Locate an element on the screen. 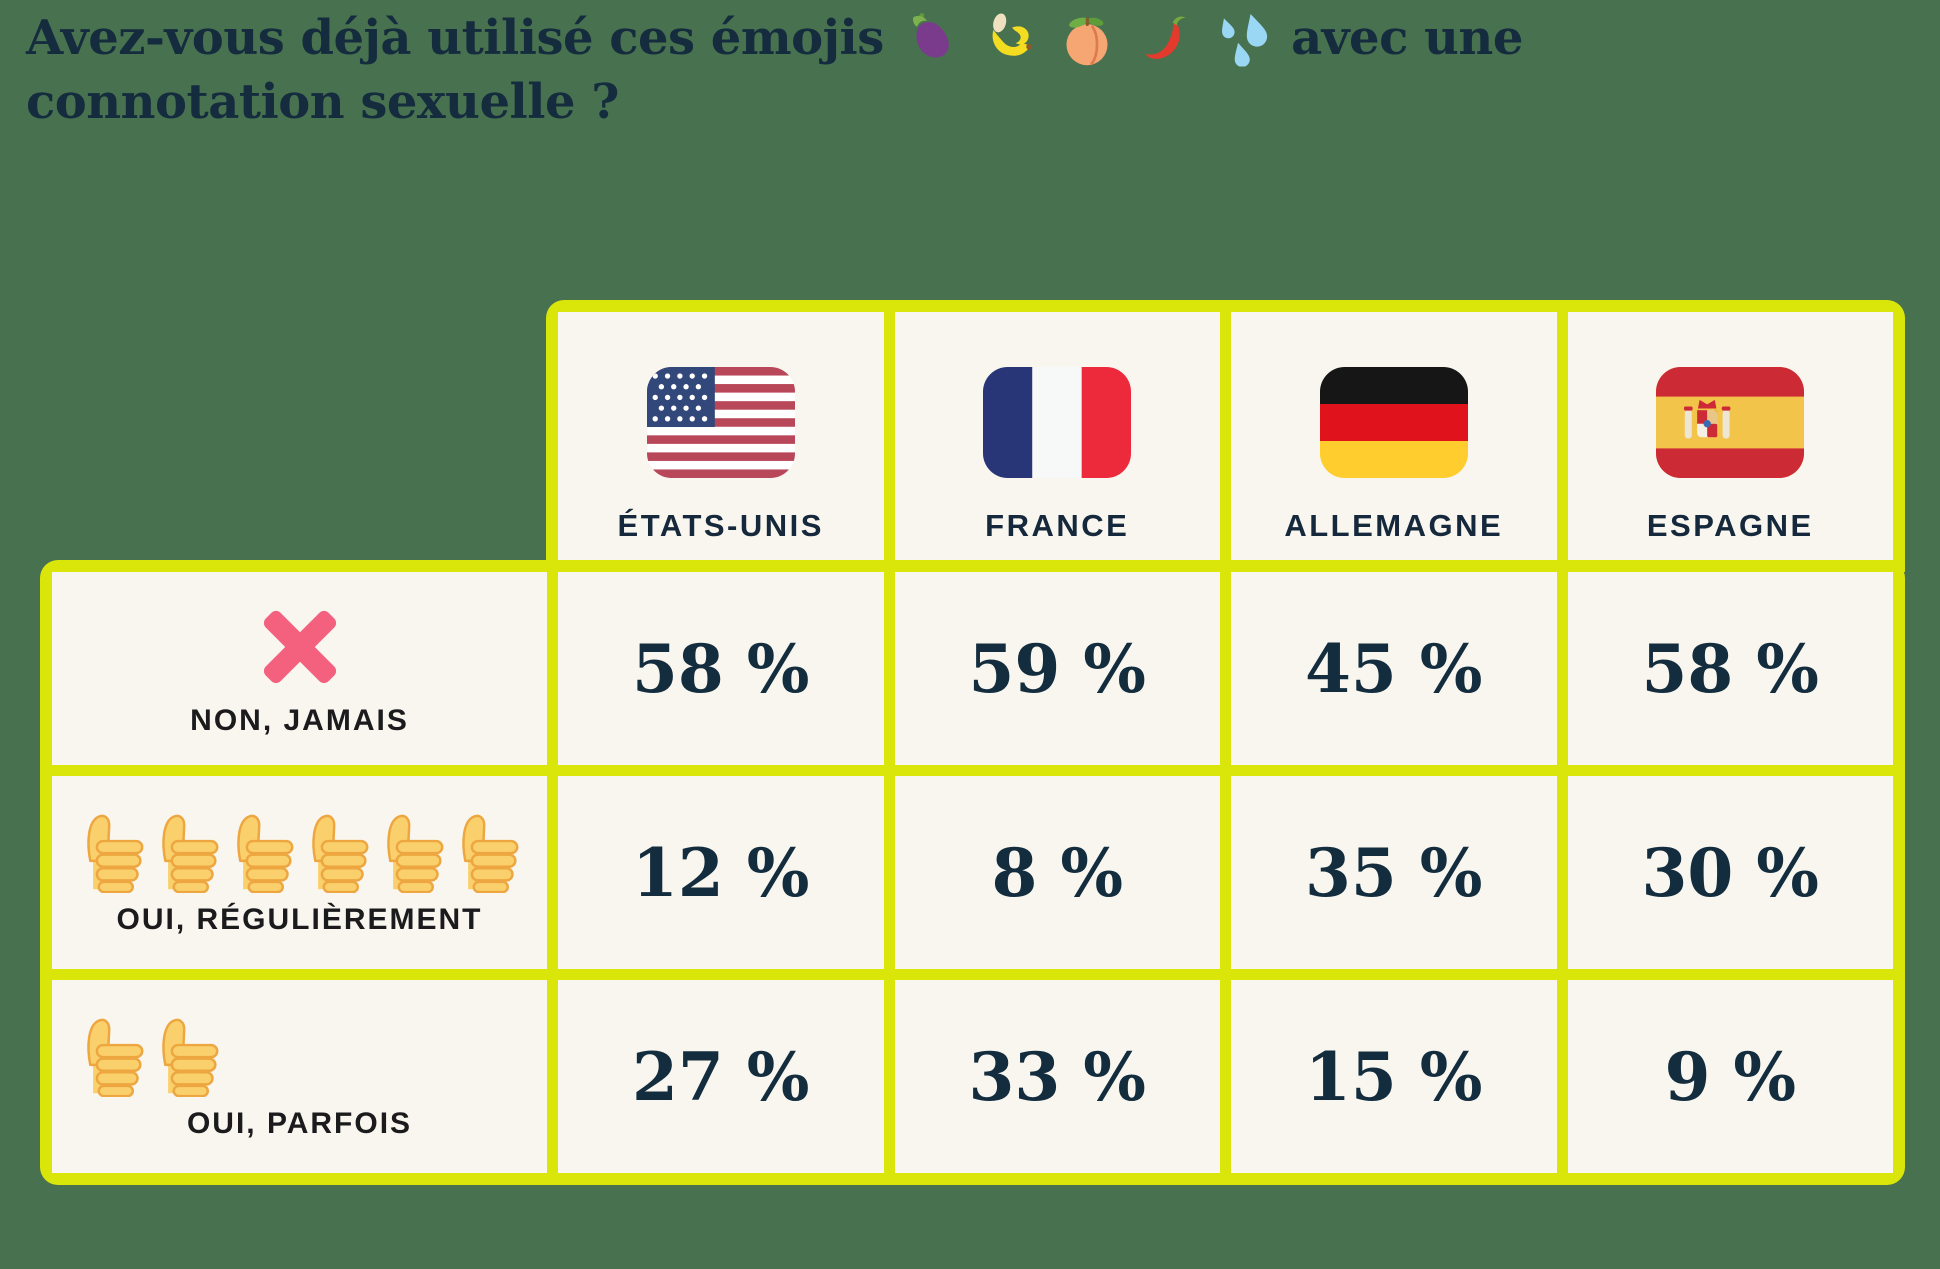 The width and height of the screenshot is (1940, 1269). value-cell: 35 % is located at coordinates (1394, 872).